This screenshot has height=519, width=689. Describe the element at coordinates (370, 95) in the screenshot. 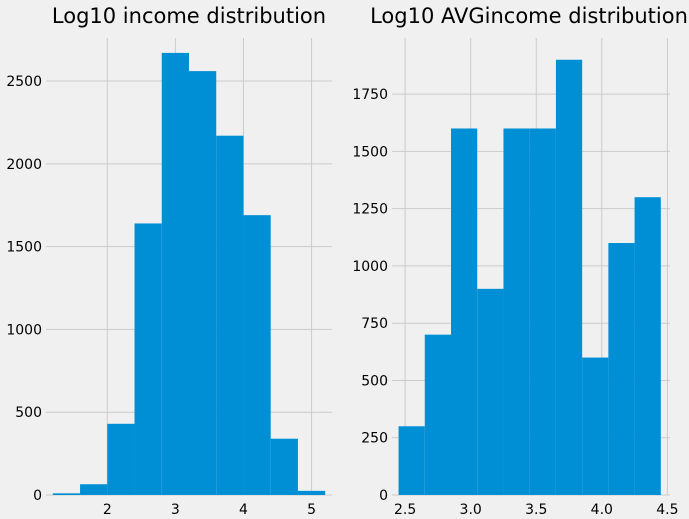

I see `y-tick-label: 1750` at that location.